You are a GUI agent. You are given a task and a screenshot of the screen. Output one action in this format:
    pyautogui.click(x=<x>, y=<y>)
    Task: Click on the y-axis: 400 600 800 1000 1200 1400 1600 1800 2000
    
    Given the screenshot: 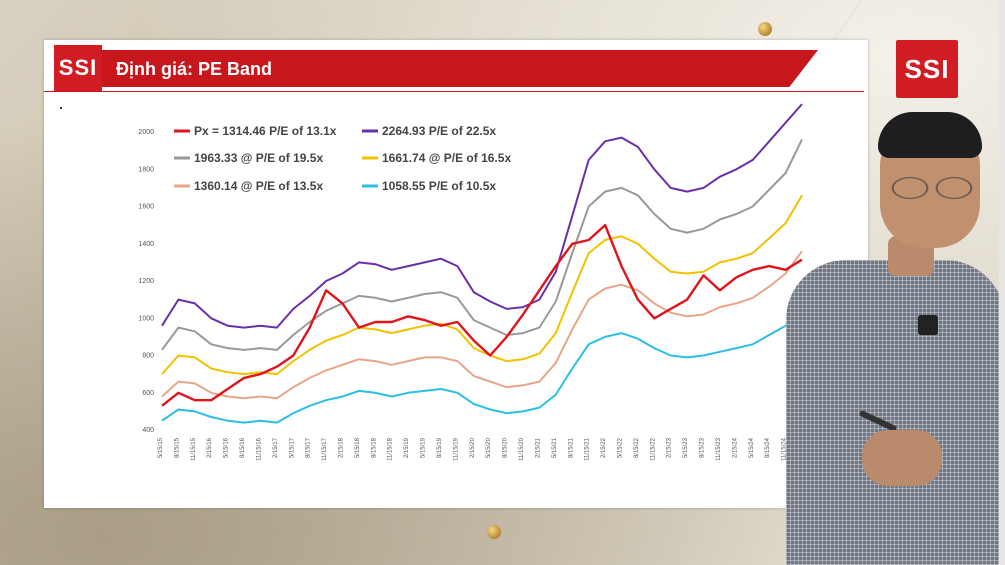 What is the action you would take?
    pyautogui.click(x=146, y=281)
    